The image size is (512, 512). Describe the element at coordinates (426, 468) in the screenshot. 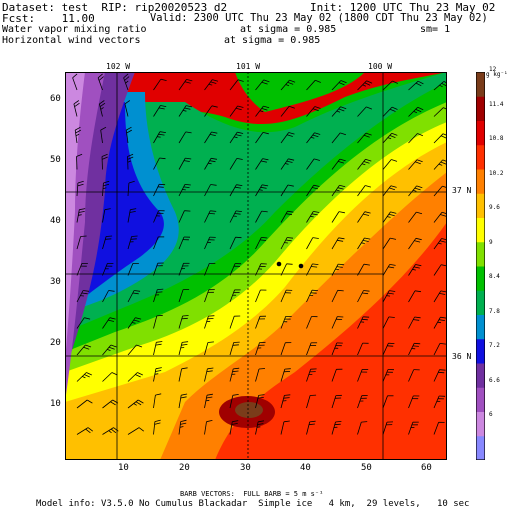

I see `x-tick-60: 60` at that location.